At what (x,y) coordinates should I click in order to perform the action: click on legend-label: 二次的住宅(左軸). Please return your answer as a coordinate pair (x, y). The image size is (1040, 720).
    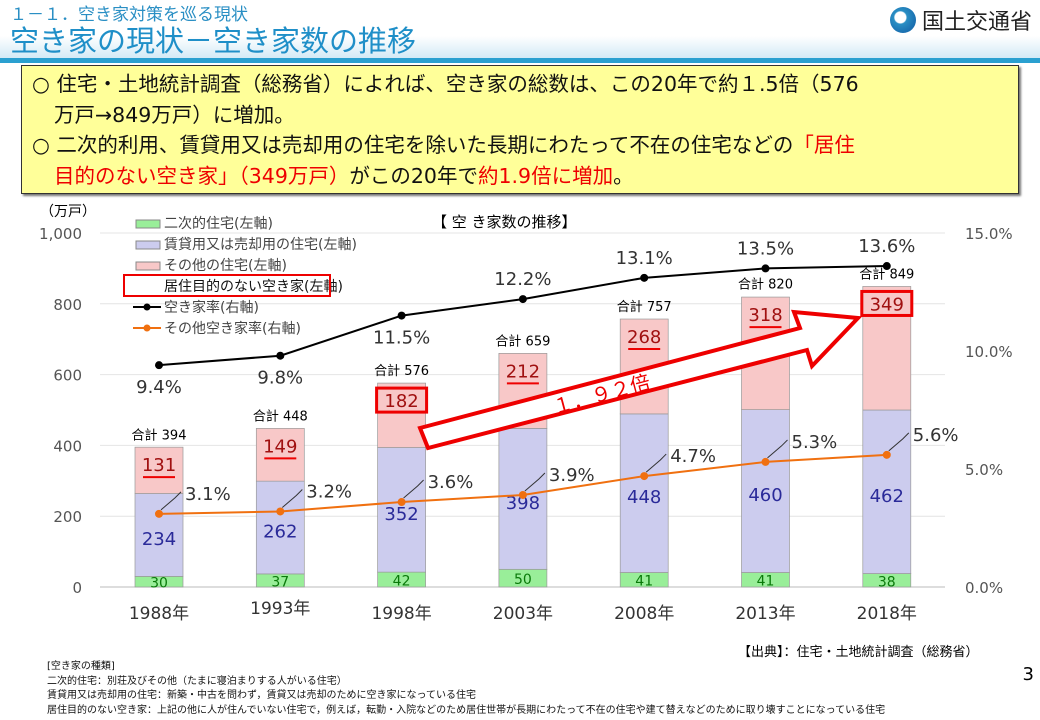
    Looking at the image, I should click on (218, 224).